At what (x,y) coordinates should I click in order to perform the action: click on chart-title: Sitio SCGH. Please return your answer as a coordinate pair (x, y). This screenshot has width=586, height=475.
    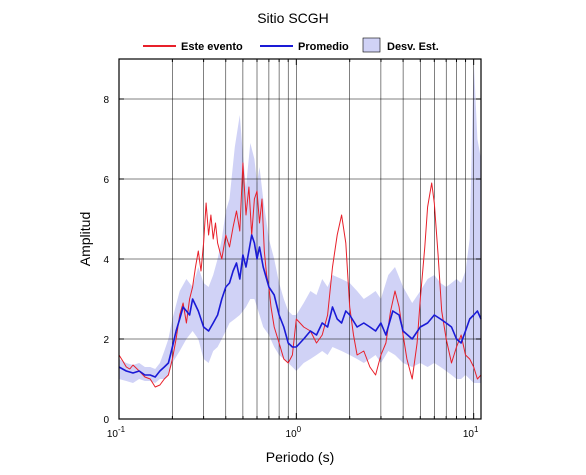
    Looking at the image, I should click on (293, 18).